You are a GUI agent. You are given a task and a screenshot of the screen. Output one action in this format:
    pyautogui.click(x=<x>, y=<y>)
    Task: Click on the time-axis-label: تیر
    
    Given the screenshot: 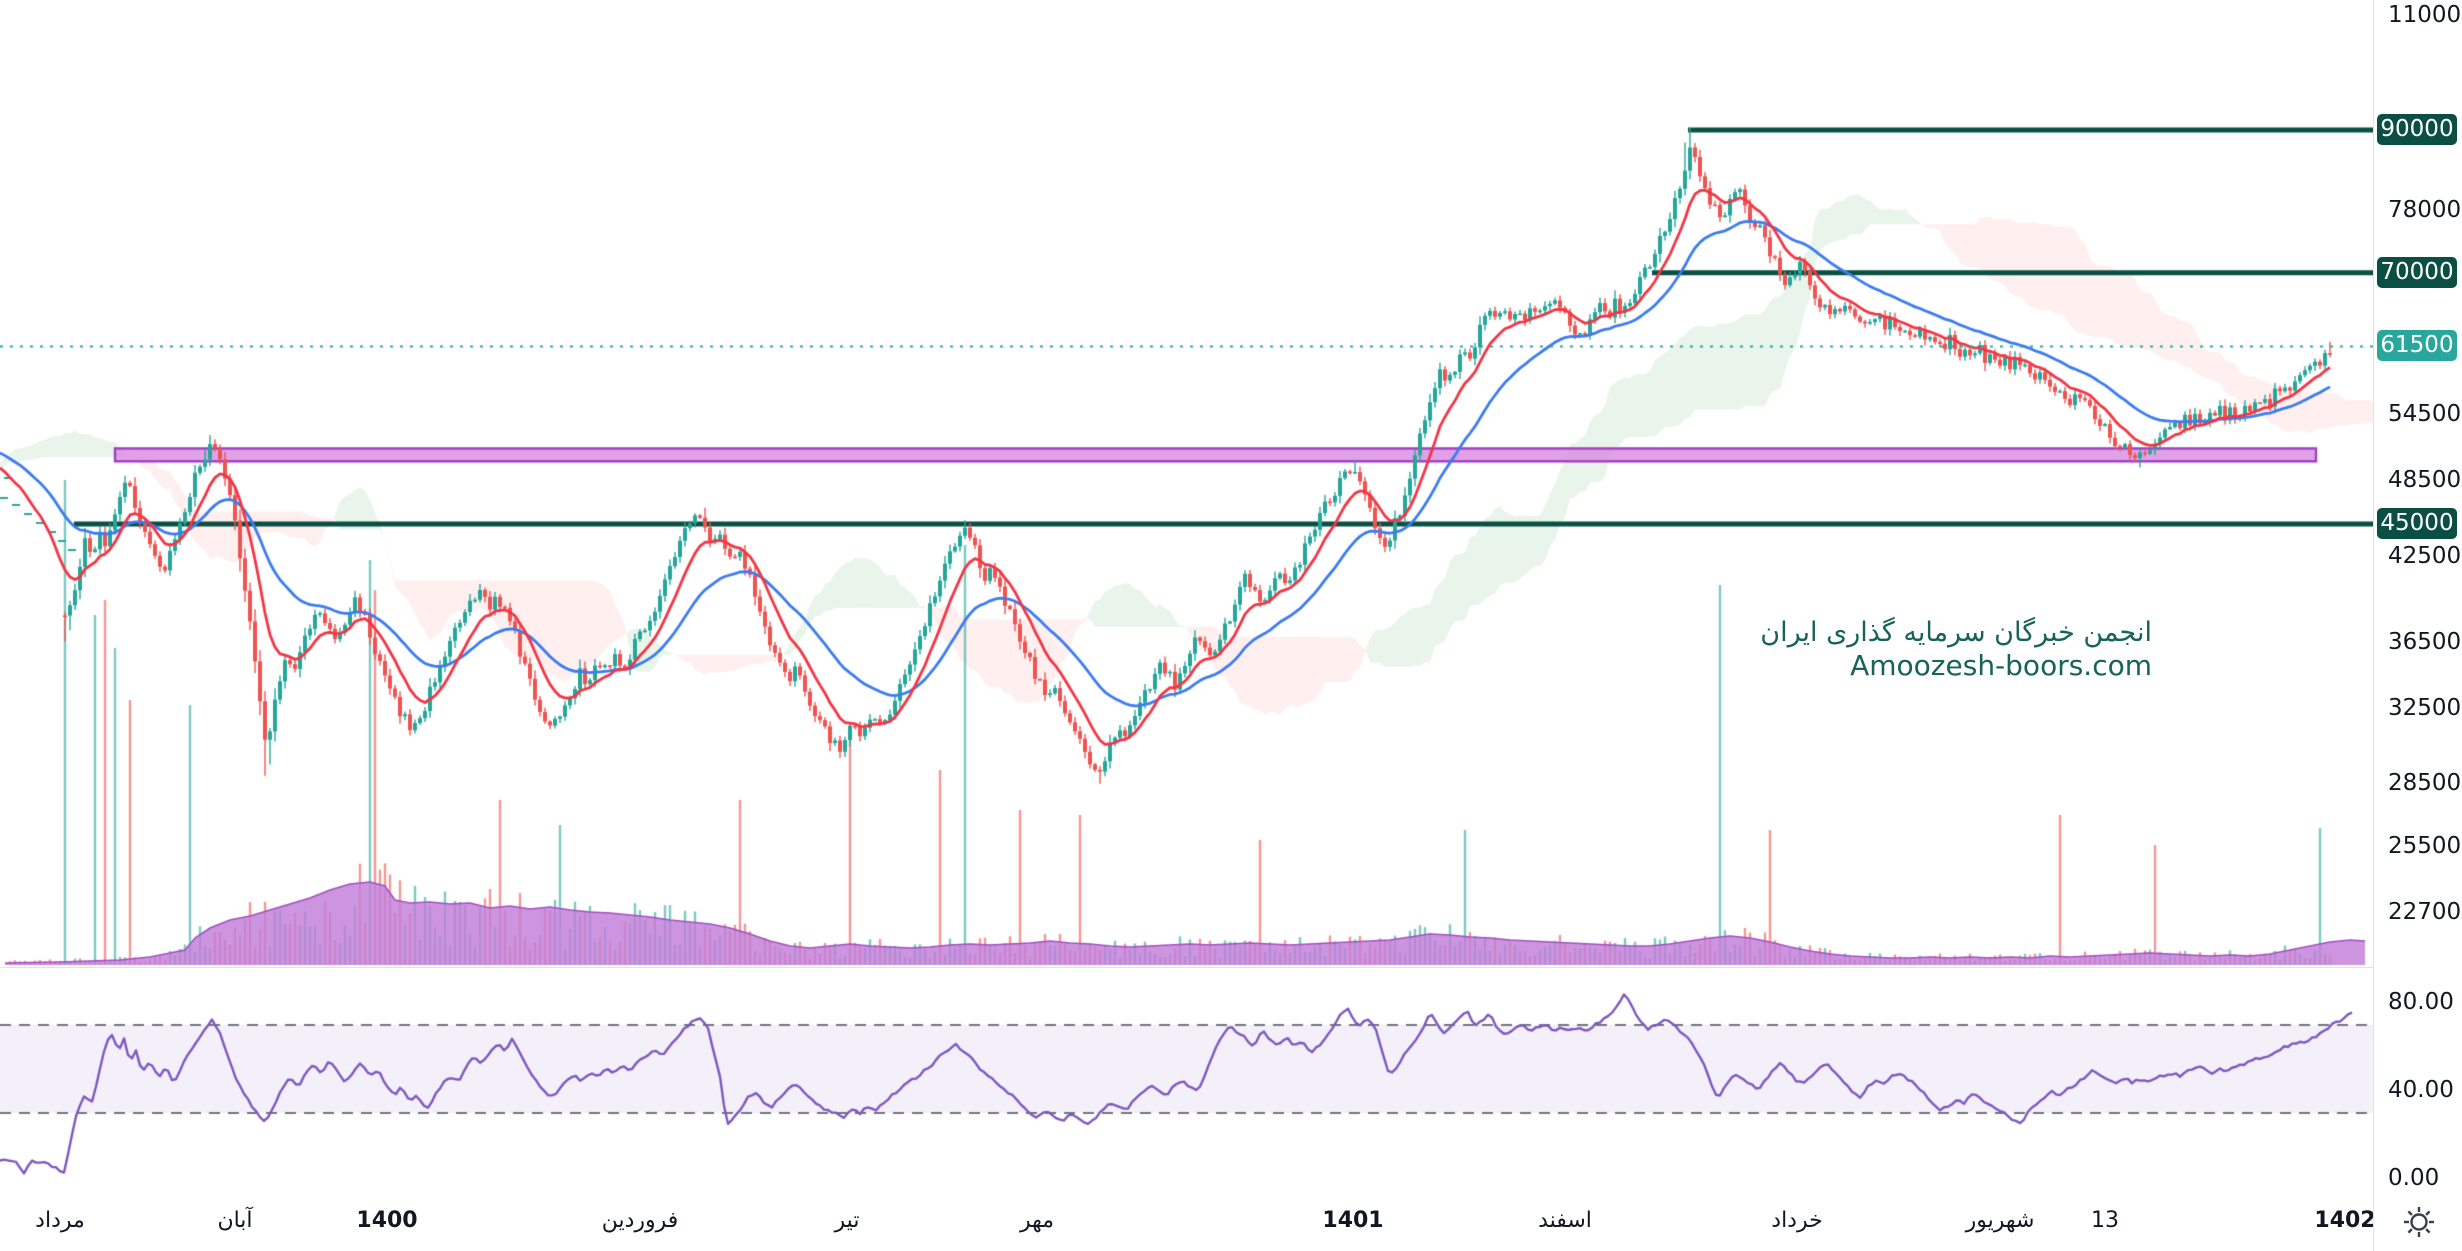 What is the action you would take?
    pyautogui.click(x=847, y=1220)
    